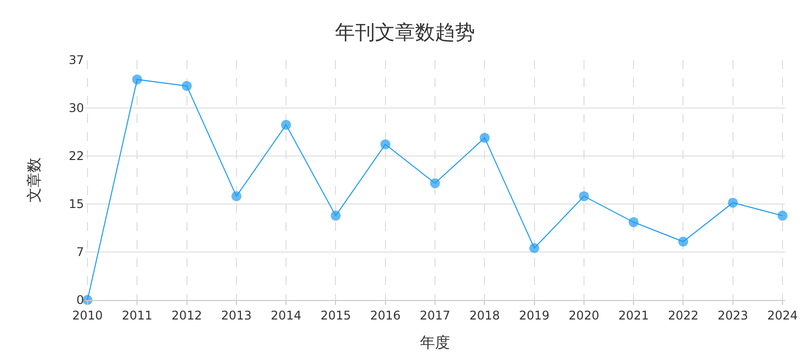  Describe the element at coordinates (633, 315) in the screenshot. I see `x-tick-label: 2021` at that location.